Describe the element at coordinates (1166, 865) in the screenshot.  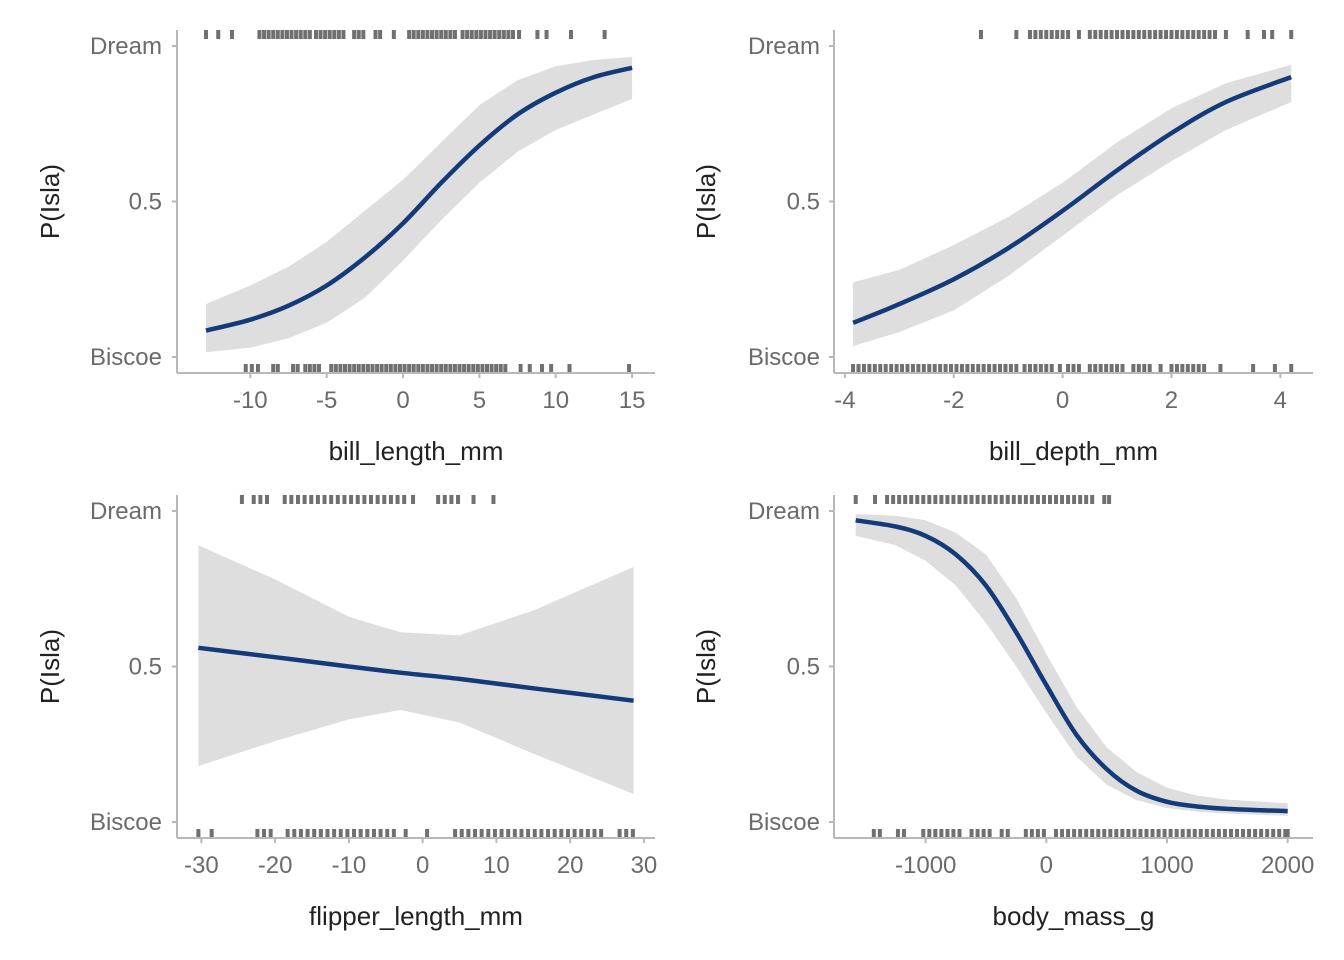
I see `x-tick-label: 1000` at that location.